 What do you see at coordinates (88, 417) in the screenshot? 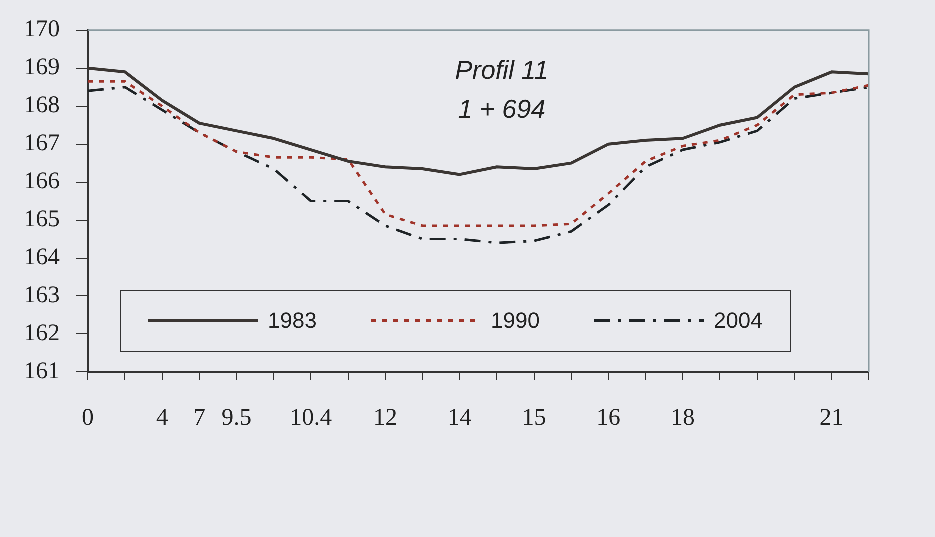
I see `x-tick-label: 0` at bounding box center [88, 417].